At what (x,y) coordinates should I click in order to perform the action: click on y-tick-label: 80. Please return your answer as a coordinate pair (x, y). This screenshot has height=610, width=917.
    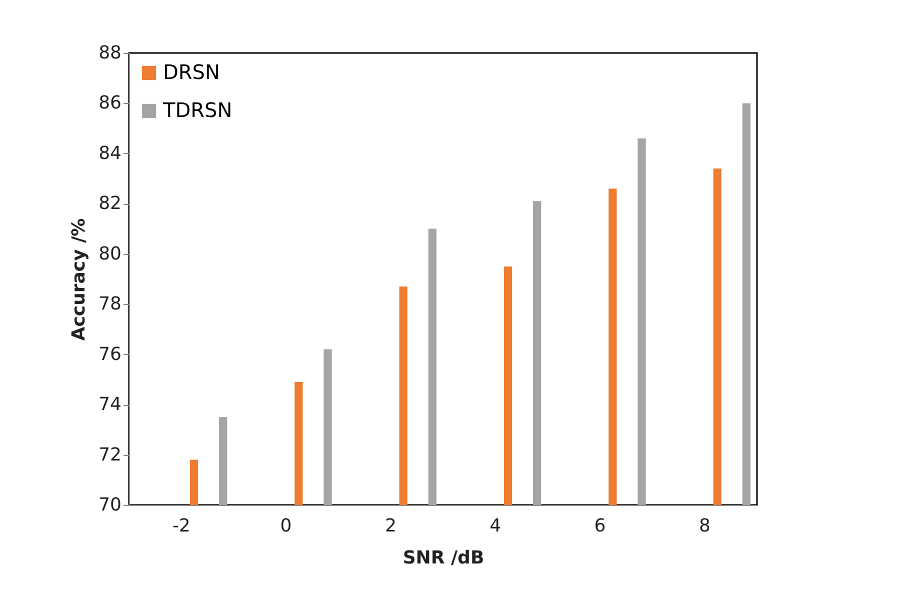
    Looking at the image, I should click on (110, 253).